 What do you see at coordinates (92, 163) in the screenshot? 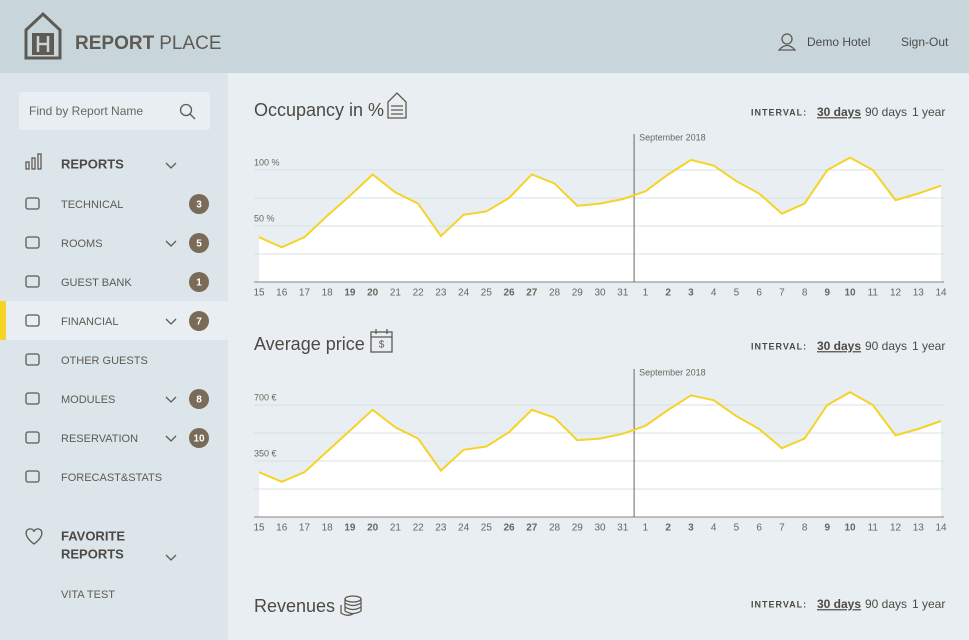
I see `reports-title: REPORTS` at bounding box center [92, 163].